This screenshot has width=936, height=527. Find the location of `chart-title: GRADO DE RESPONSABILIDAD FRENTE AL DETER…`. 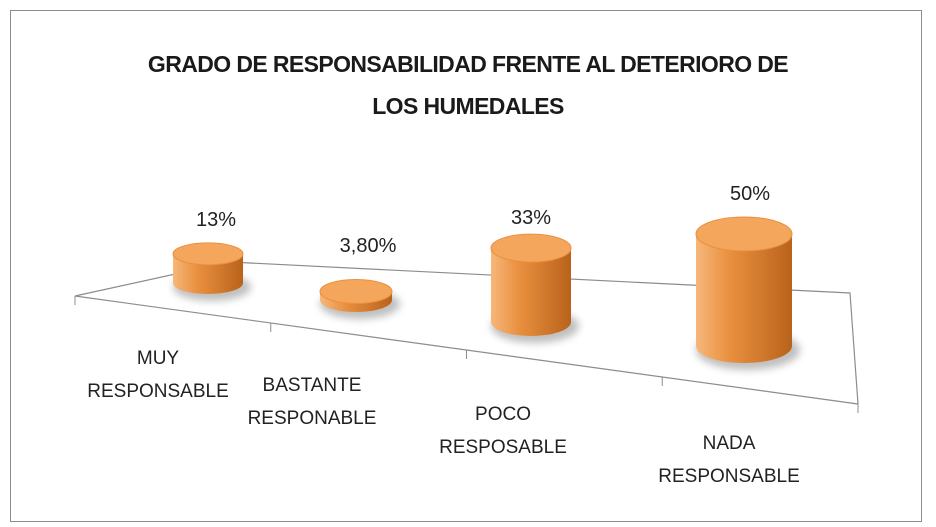

chart-title: GRADO DE RESPONSABILIDAD FRENTE AL DETER… is located at coordinates (468, 85).